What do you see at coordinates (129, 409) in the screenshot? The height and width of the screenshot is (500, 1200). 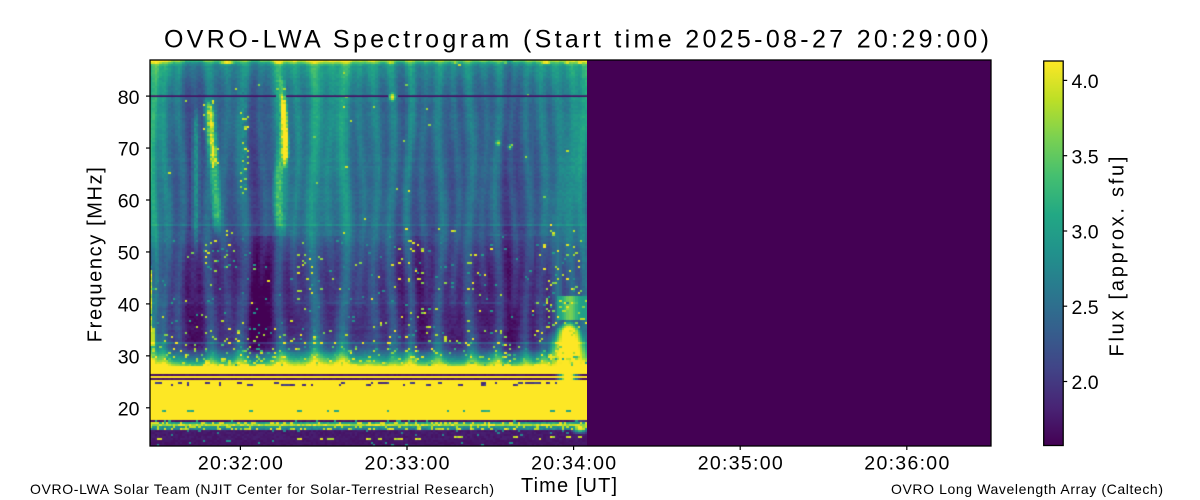 I see `svg-text: 20` at bounding box center [129, 409].